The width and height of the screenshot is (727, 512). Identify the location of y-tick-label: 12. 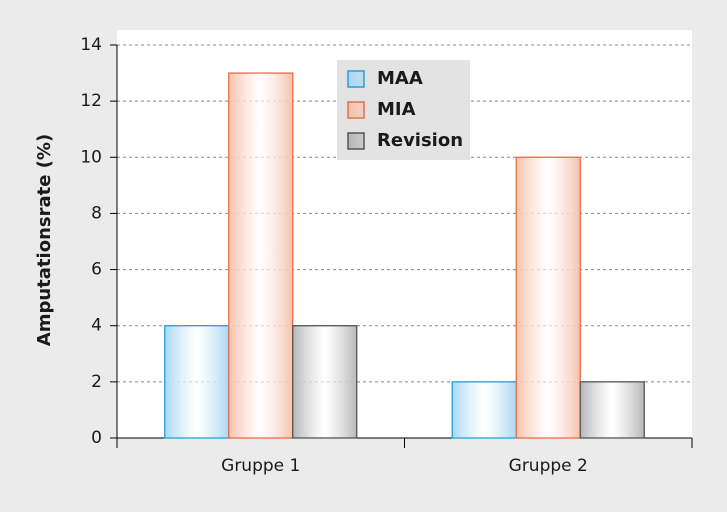
(91, 101).